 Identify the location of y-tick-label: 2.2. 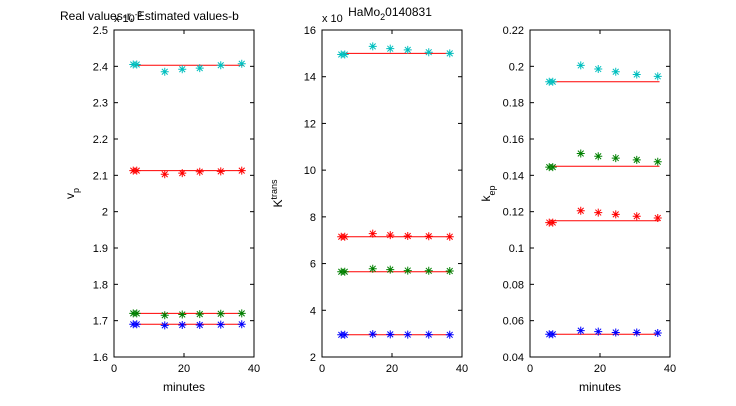
(100, 140).